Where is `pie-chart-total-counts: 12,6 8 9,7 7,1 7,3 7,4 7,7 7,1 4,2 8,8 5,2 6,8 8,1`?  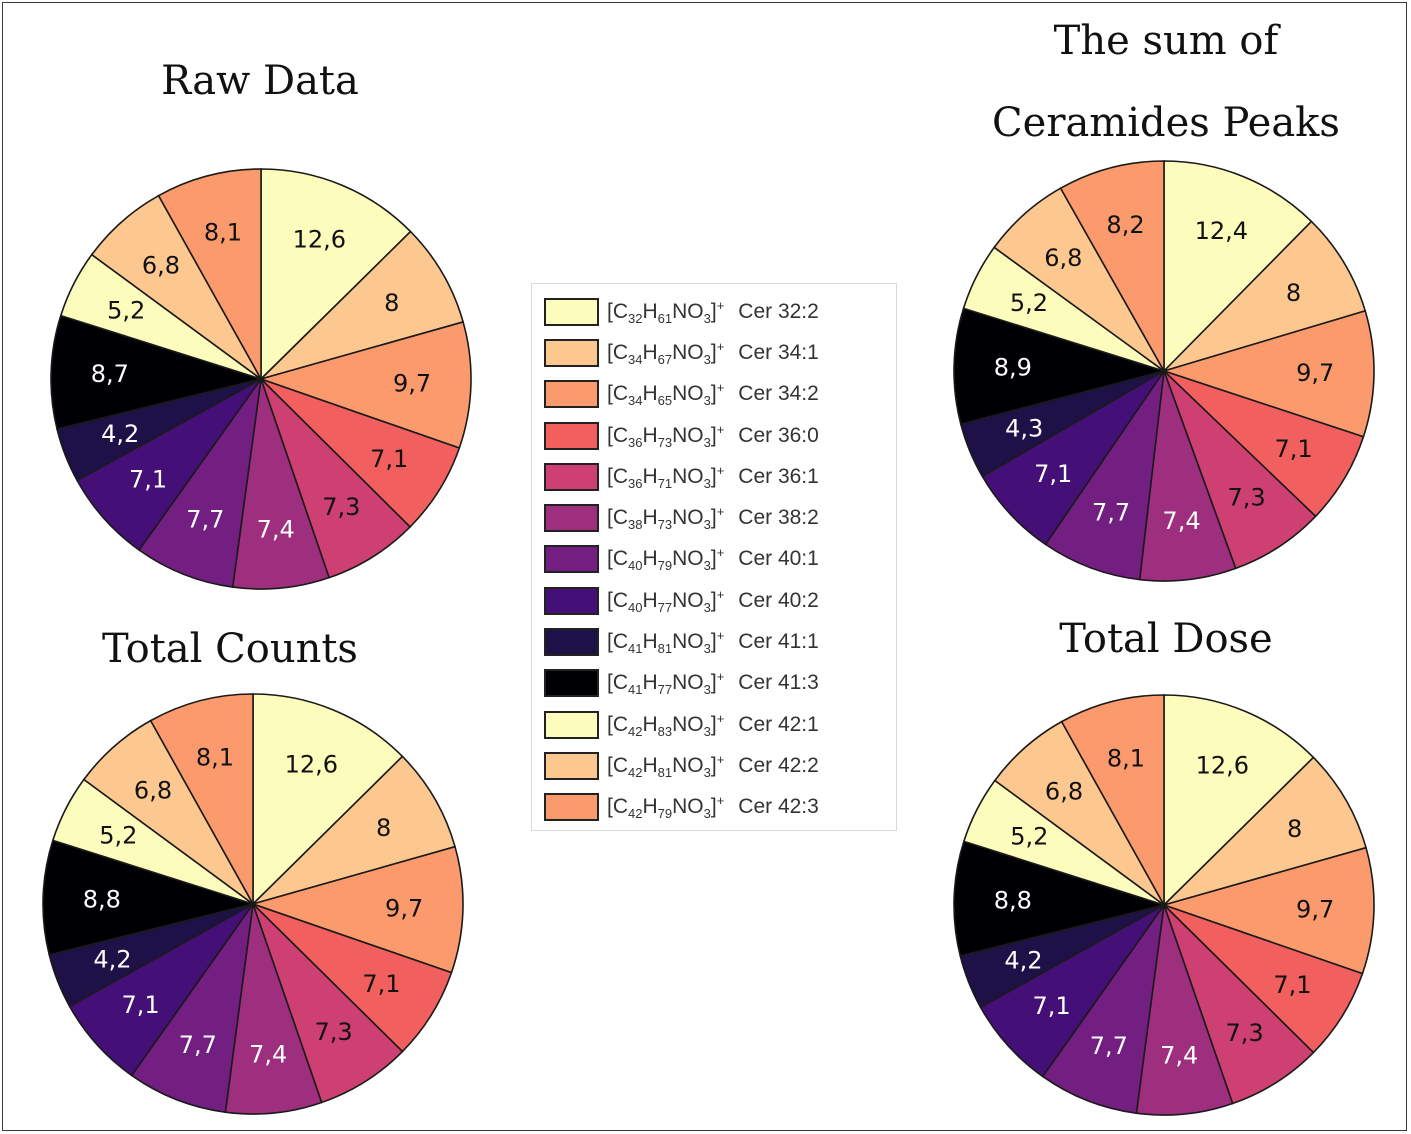
pie-chart-total-counts: 12,6 8 9,7 7,1 7,3 7,4 7,7 7,1 4,2 8,8 5,2 6,8 8,1 is located at coordinates (253, 904).